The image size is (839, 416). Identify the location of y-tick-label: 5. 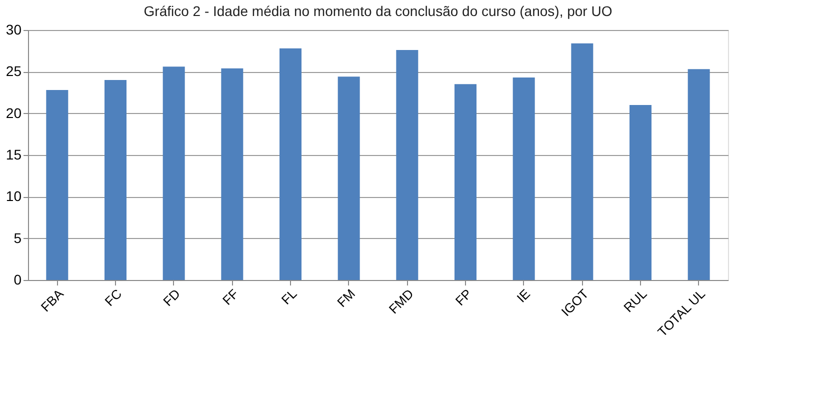
(18, 238).